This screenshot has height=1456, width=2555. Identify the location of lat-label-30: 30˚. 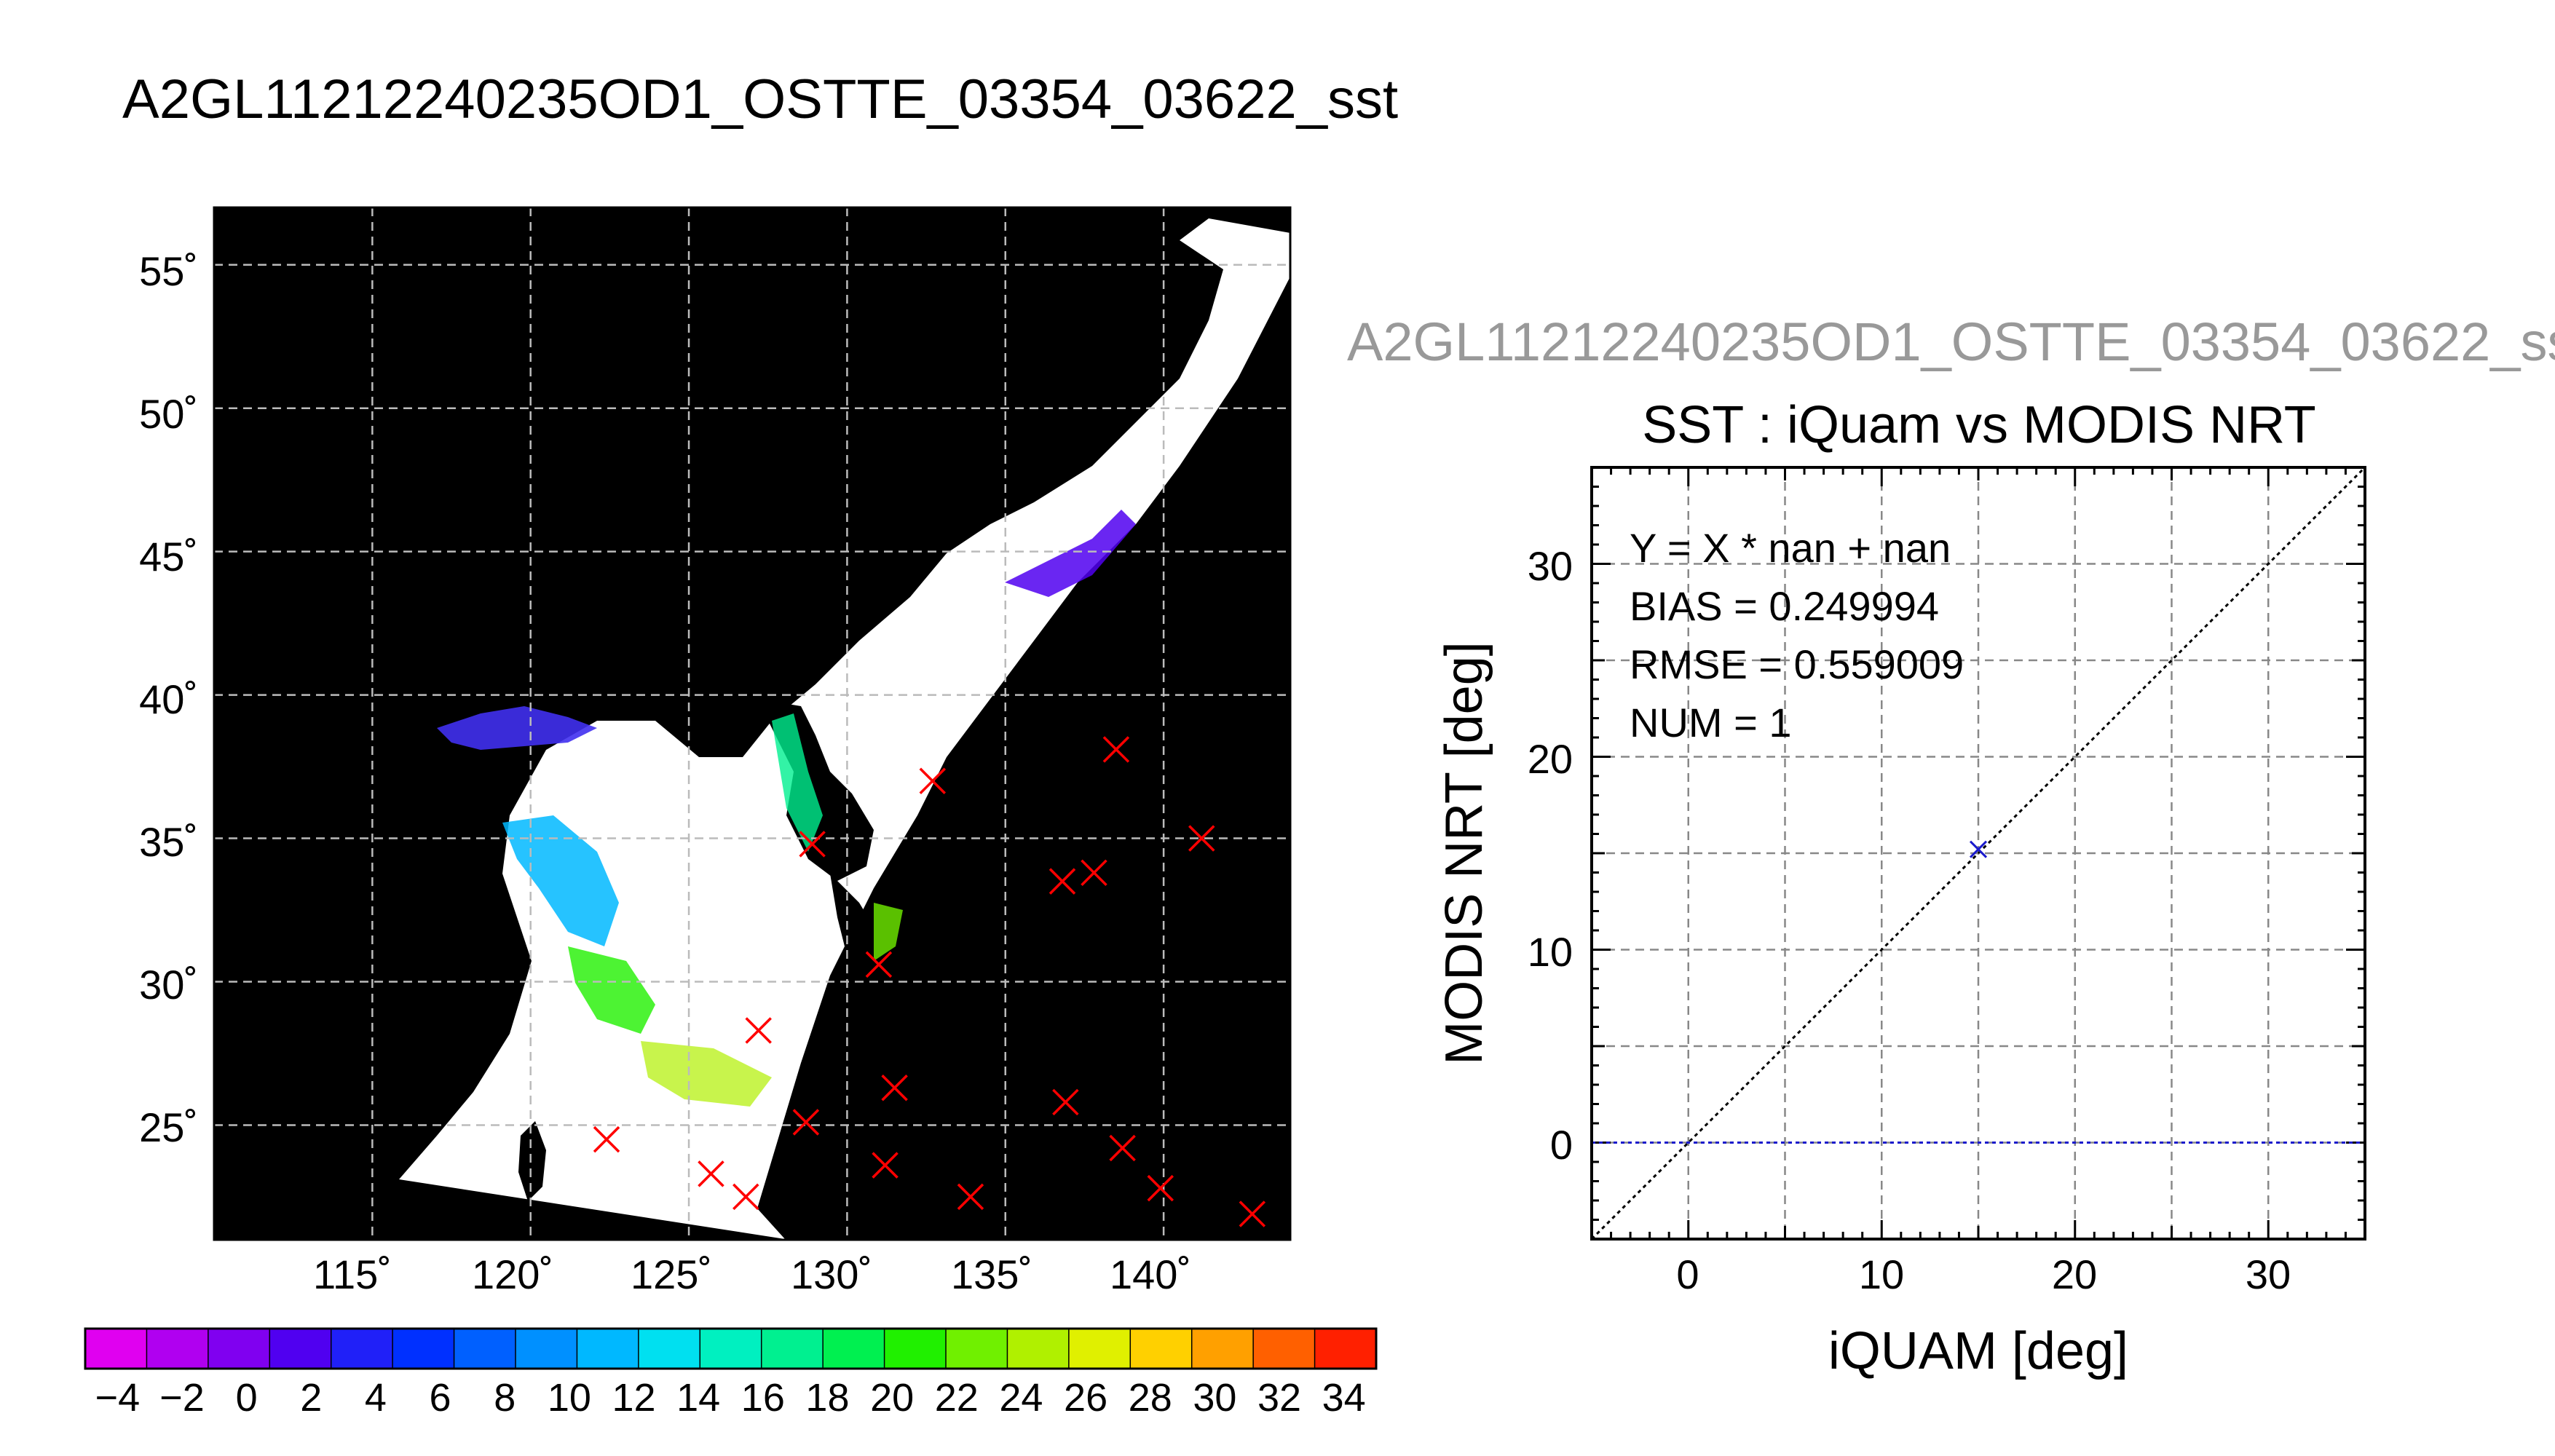
(168, 985).